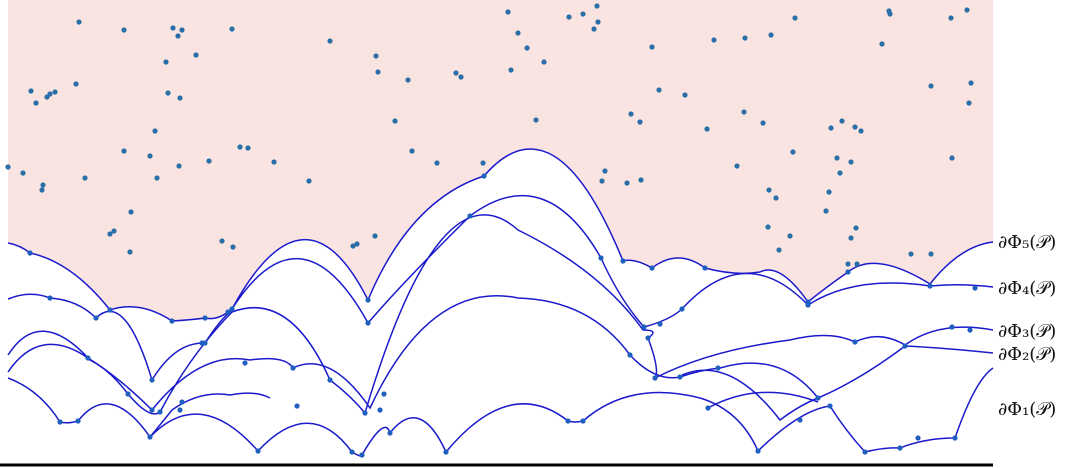 The height and width of the screenshot is (468, 1083). What do you see at coordinates (1027, 409) in the screenshot?
I see `label-phi1: ∂Φ₁(𝒫)` at bounding box center [1027, 409].